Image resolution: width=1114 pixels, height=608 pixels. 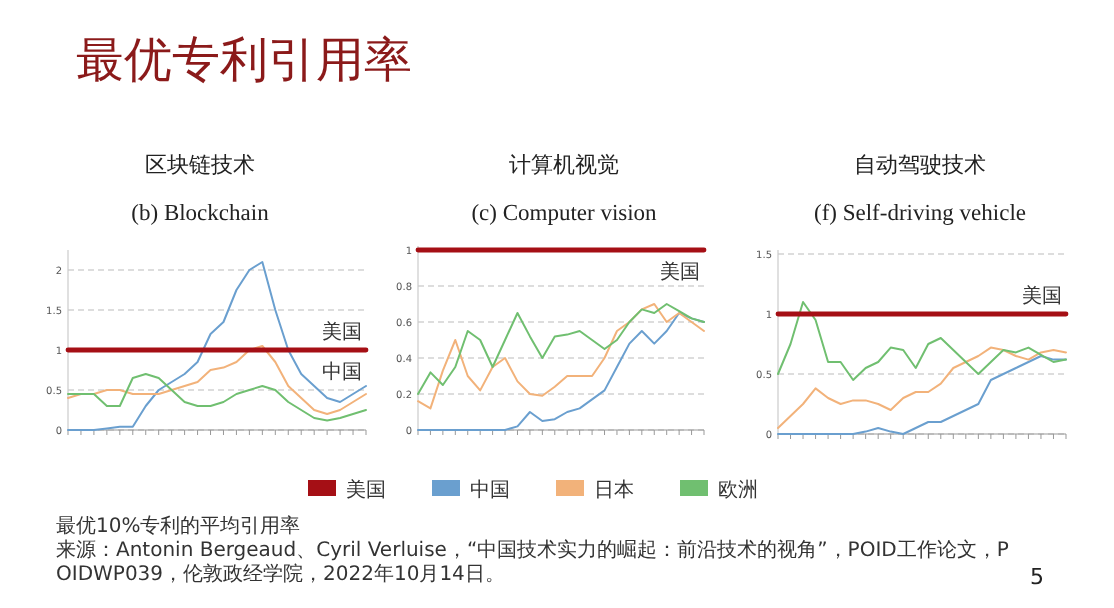 I want to click on annotation: 中国, so click(x=342, y=372).